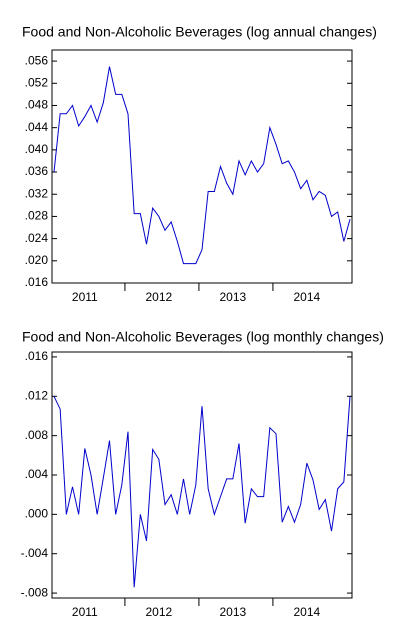 The image size is (400, 631). I want to click on y-tick-label: .056, so click(37, 60).